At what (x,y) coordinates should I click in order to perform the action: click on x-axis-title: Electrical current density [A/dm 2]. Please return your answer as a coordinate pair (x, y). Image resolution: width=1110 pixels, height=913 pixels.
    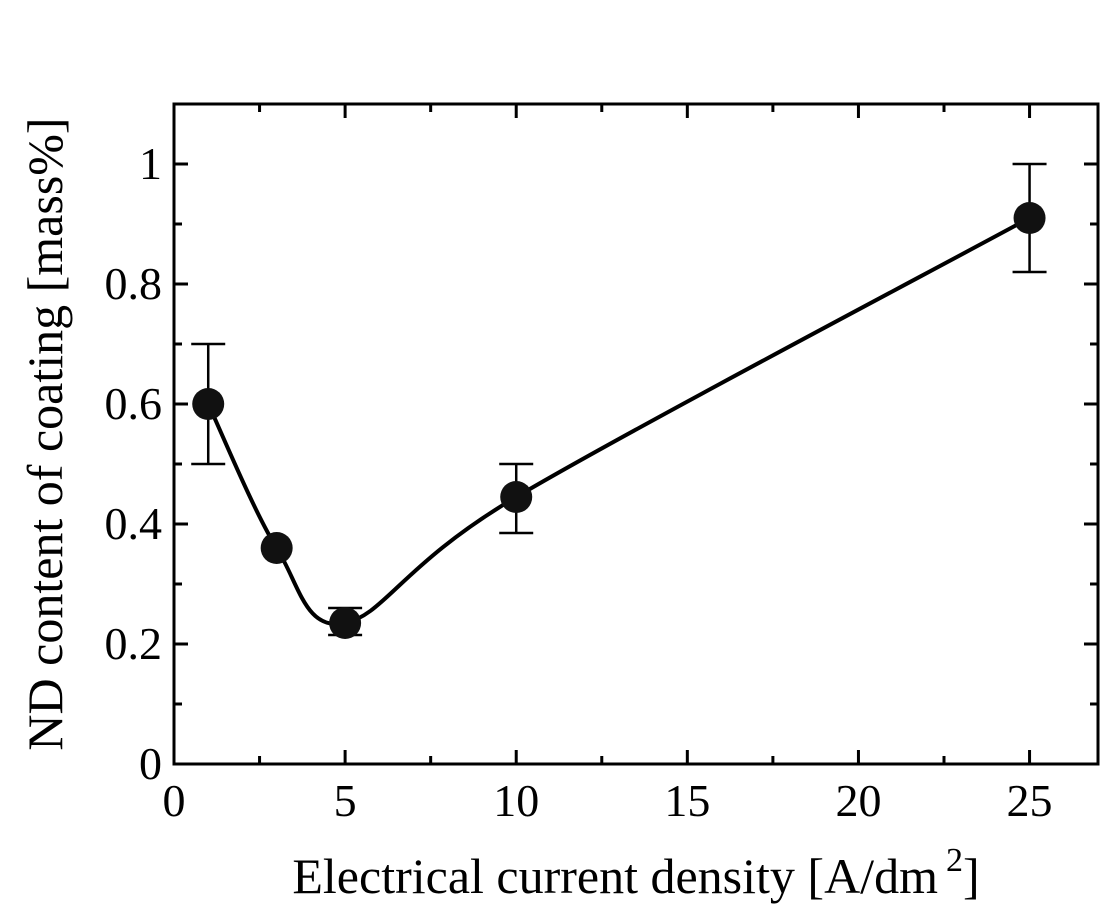
    Looking at the image, I should click on (635, 873).